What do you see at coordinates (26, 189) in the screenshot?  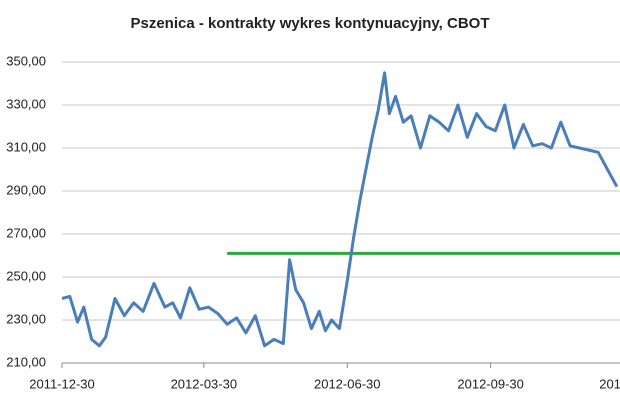 I see `y-tick-label: 290,00` at bounding box center [26, 189].